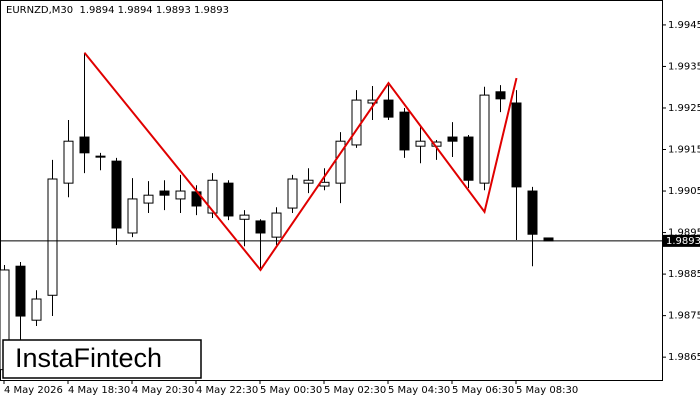 This screenshot has height=400, width=700. Describe the element at coordinates (684, 150) in the screenshot. I see `y-tick-label: 1.9915` at that location.